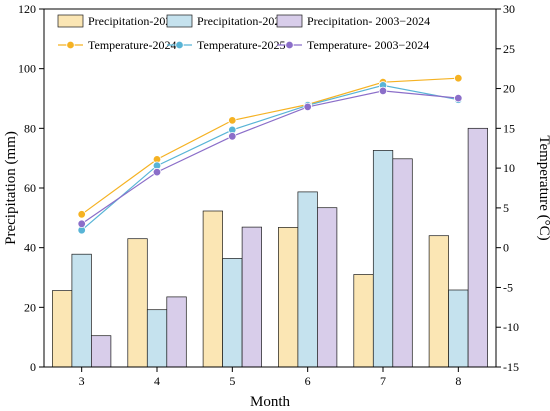  Describe the element at coordinates (506, 248) in the screenshot. I see `right-tick-label: 0` at that location.